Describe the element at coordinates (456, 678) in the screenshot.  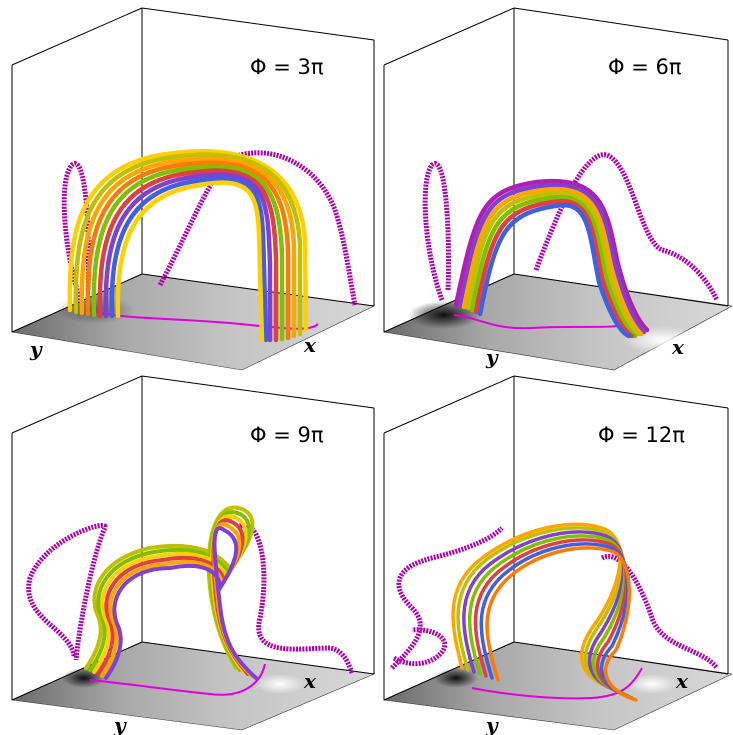
I see `dark-polarity-spot` at that location.